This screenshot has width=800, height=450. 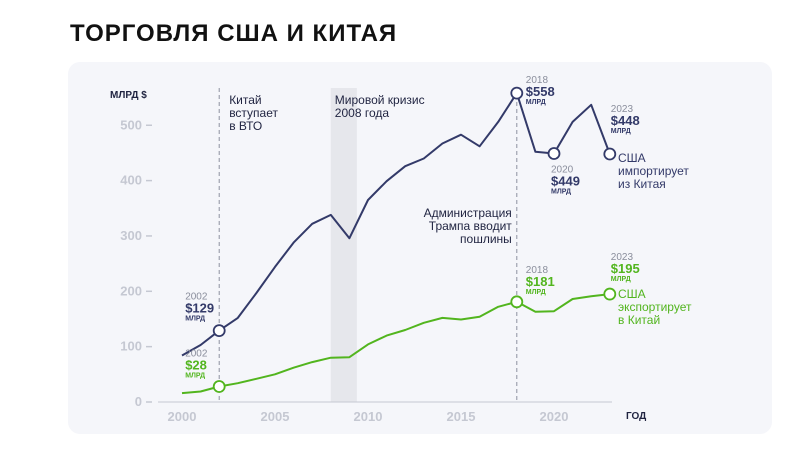 I want to click on highlight-value: $558, so click(x=540, y=91).